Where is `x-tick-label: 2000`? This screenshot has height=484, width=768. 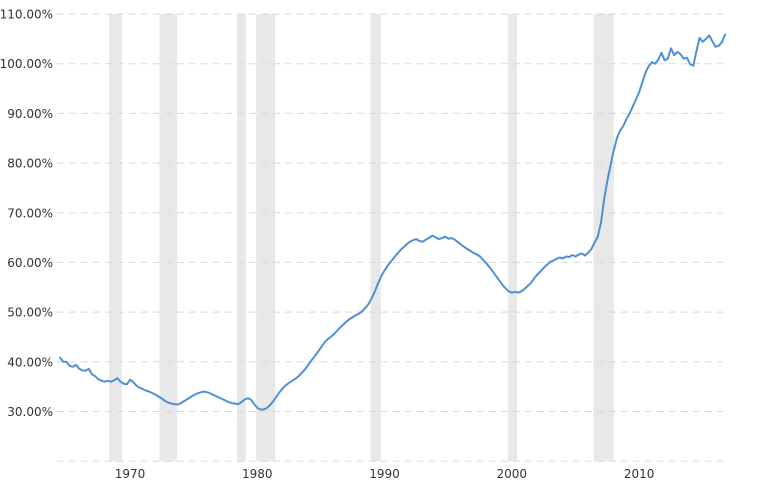 x-tick-label: 2000 is located at coordinates (512, 474).